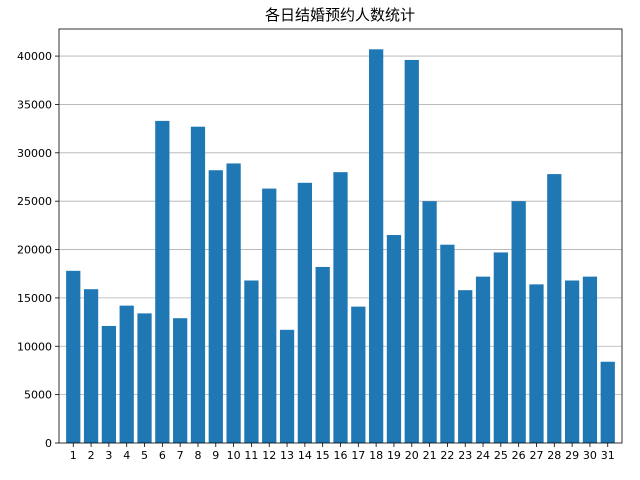 Image resolution: width=640 pixels, height=480 pixels. I want to click on y-tick-label: 20000, so click(34, 250).